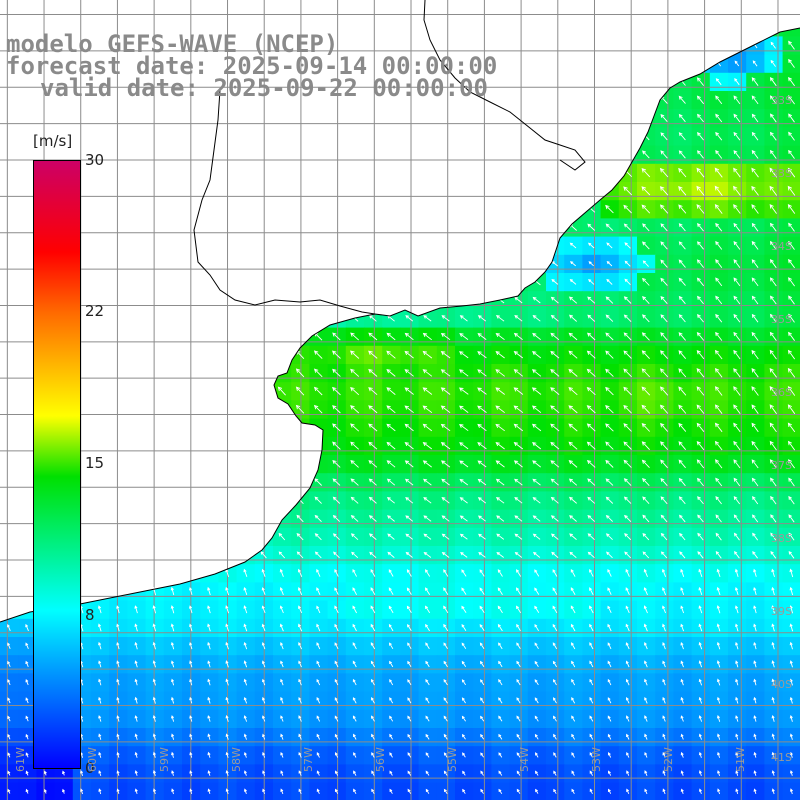 This screenshot has height=800, width=800. Describe the element at coordinates (380, 759) in the screenshot. I see `lon-label-56w: 56W` at that location.